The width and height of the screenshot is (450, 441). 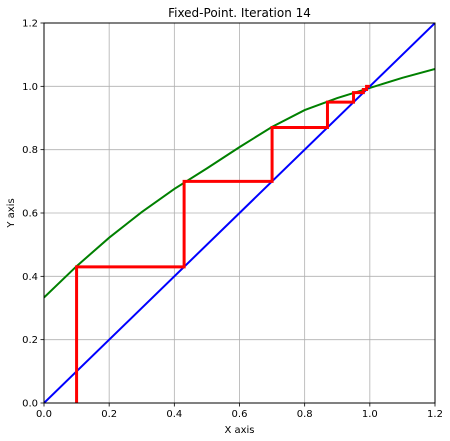 I want to click on y-tick-label: 0.0, so click(x=30, y=404).